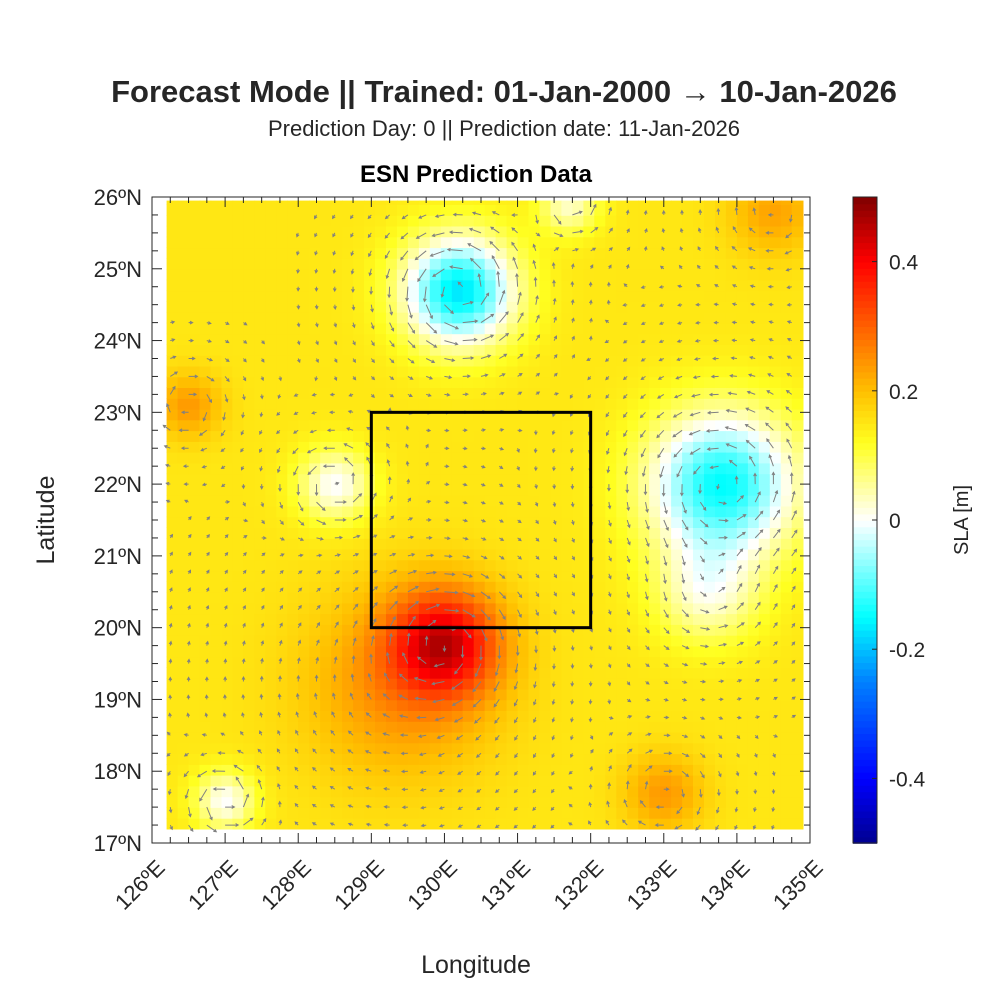  What do you see at coordinates (481, 520) in the screenshot?
I see `region-box-layer` at bounding box center [481, 520].